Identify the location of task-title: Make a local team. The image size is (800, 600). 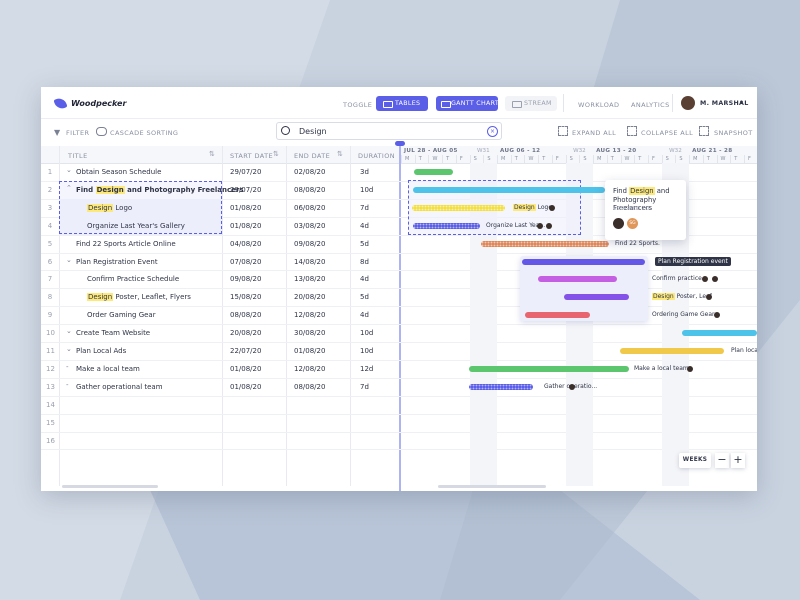
(108, 368).